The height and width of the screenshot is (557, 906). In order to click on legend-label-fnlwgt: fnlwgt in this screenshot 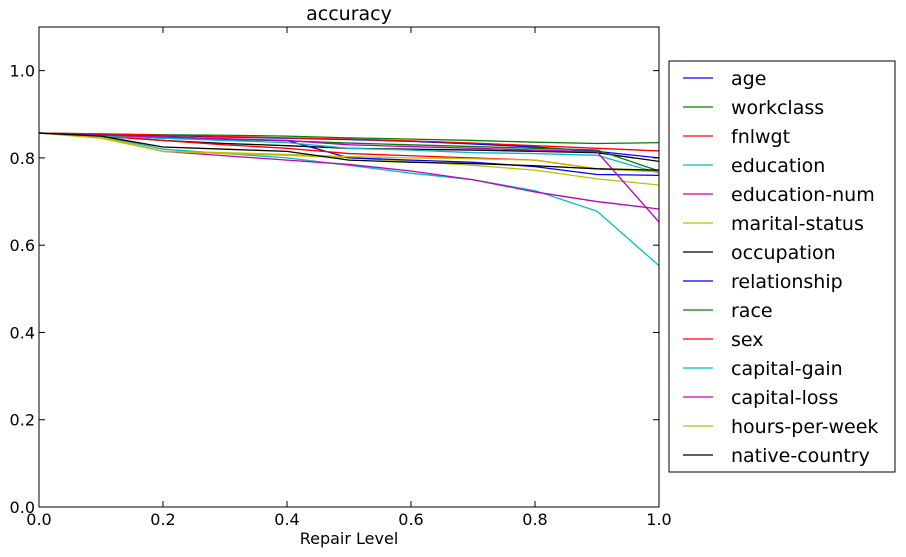, I will do `click(760, 137)`.